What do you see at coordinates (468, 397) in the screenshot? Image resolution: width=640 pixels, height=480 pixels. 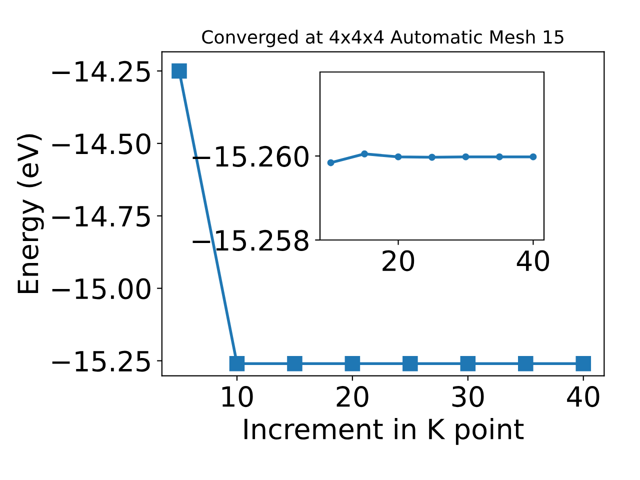 I see `x-tick-label: 30` at bounding box center [468, 397].